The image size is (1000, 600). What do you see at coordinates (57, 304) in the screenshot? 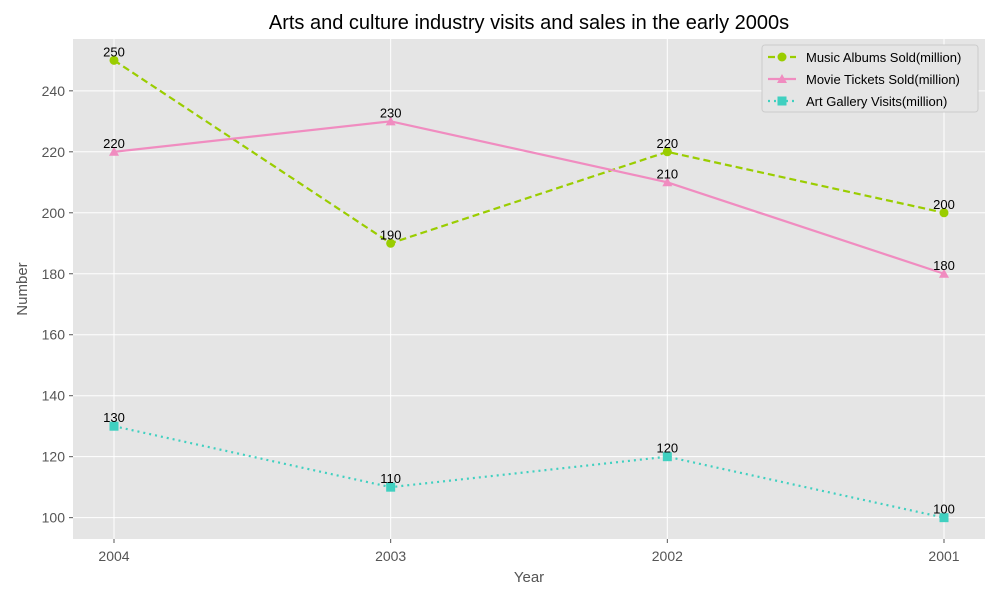
I see `y-axis-ticks: 100 120 140 160 180 200 220 240` at bounding box center [57, 304].